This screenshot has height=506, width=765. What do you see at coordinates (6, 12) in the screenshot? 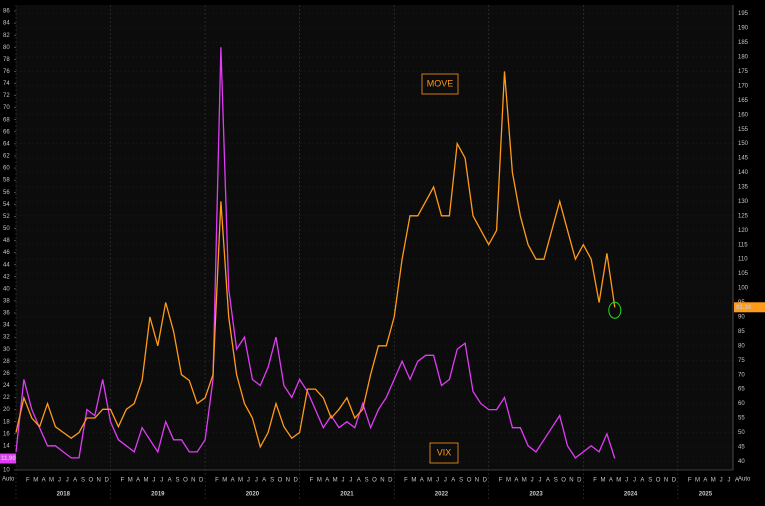
I see `y-tick-label: 86` at bounding box center [6, 12].